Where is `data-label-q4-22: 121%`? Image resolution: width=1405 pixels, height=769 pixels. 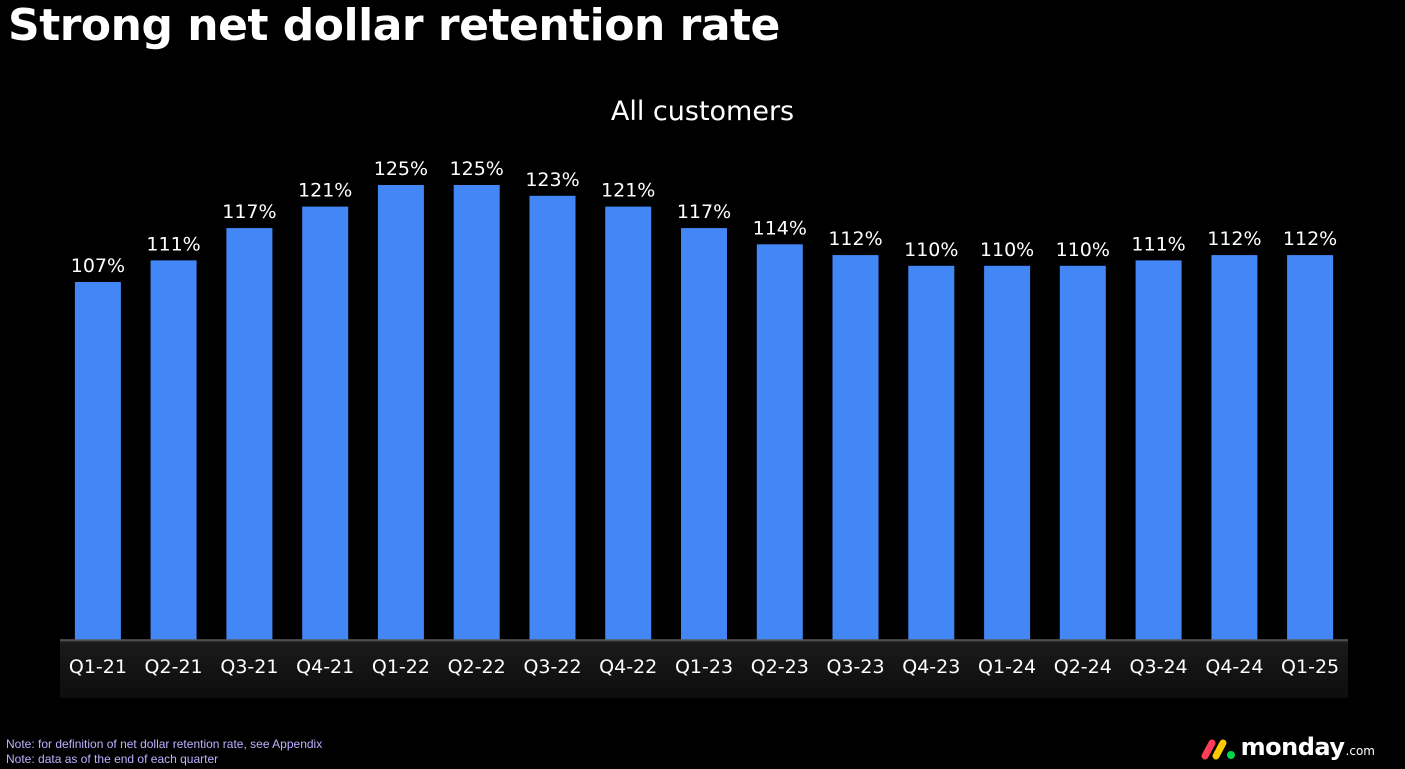 data-label-q4-22: 121% is located at coordinates (628, 191).